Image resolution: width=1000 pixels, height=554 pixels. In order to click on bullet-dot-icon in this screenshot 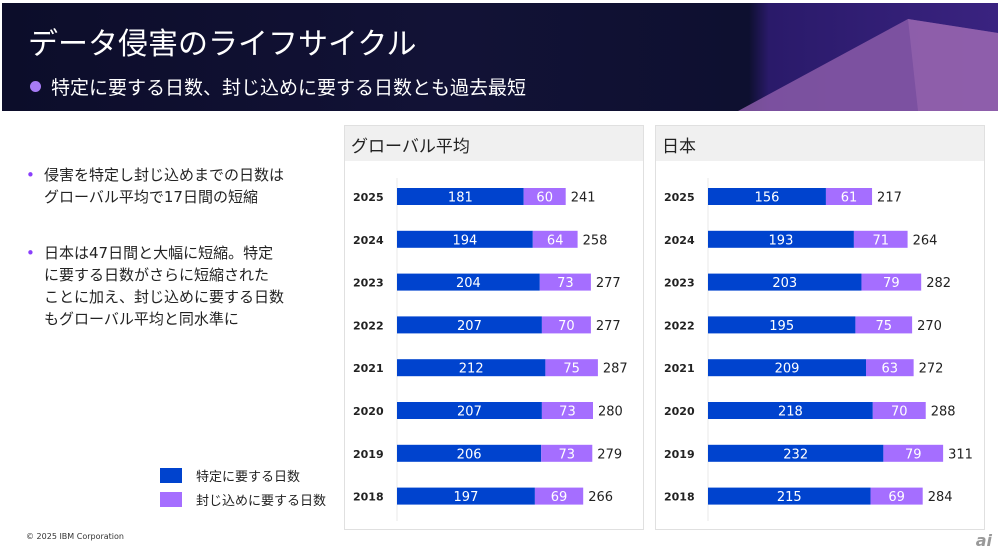, I will do `click(35, 86)`.